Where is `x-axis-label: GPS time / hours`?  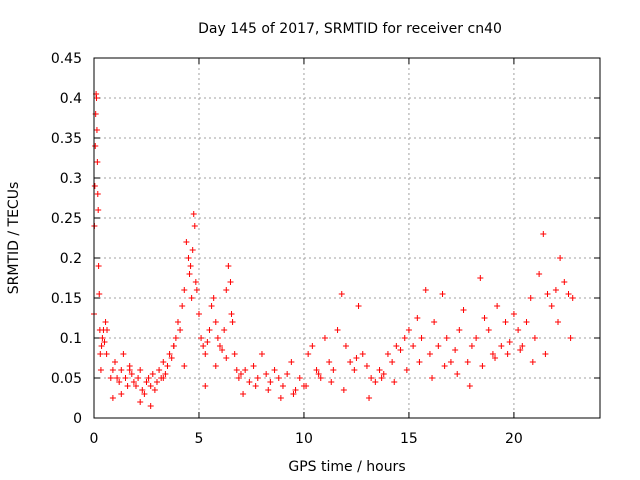 x-axis-label: GPS time / hours is located at coordinates (346, 467).